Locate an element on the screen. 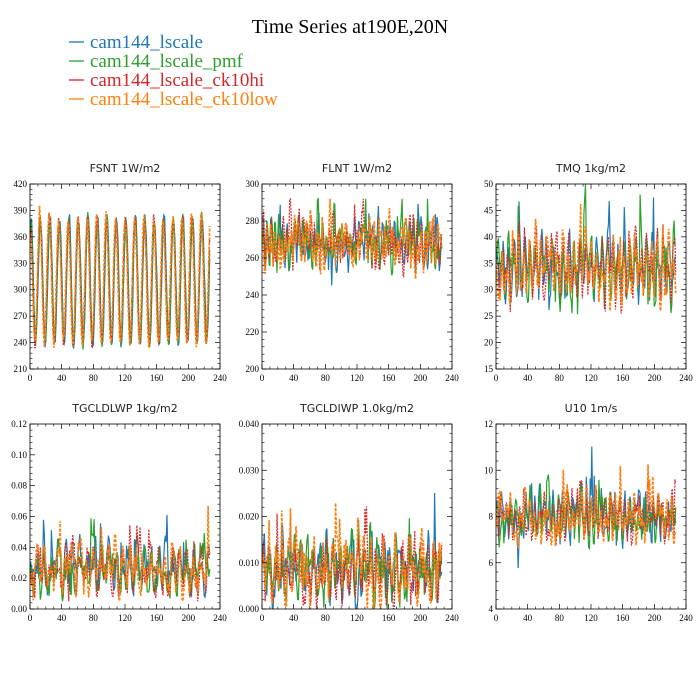 Image resolution: width=700 pixels, height=700 pixels. y-tick-label: 30 is located at coordinates (489, 290).